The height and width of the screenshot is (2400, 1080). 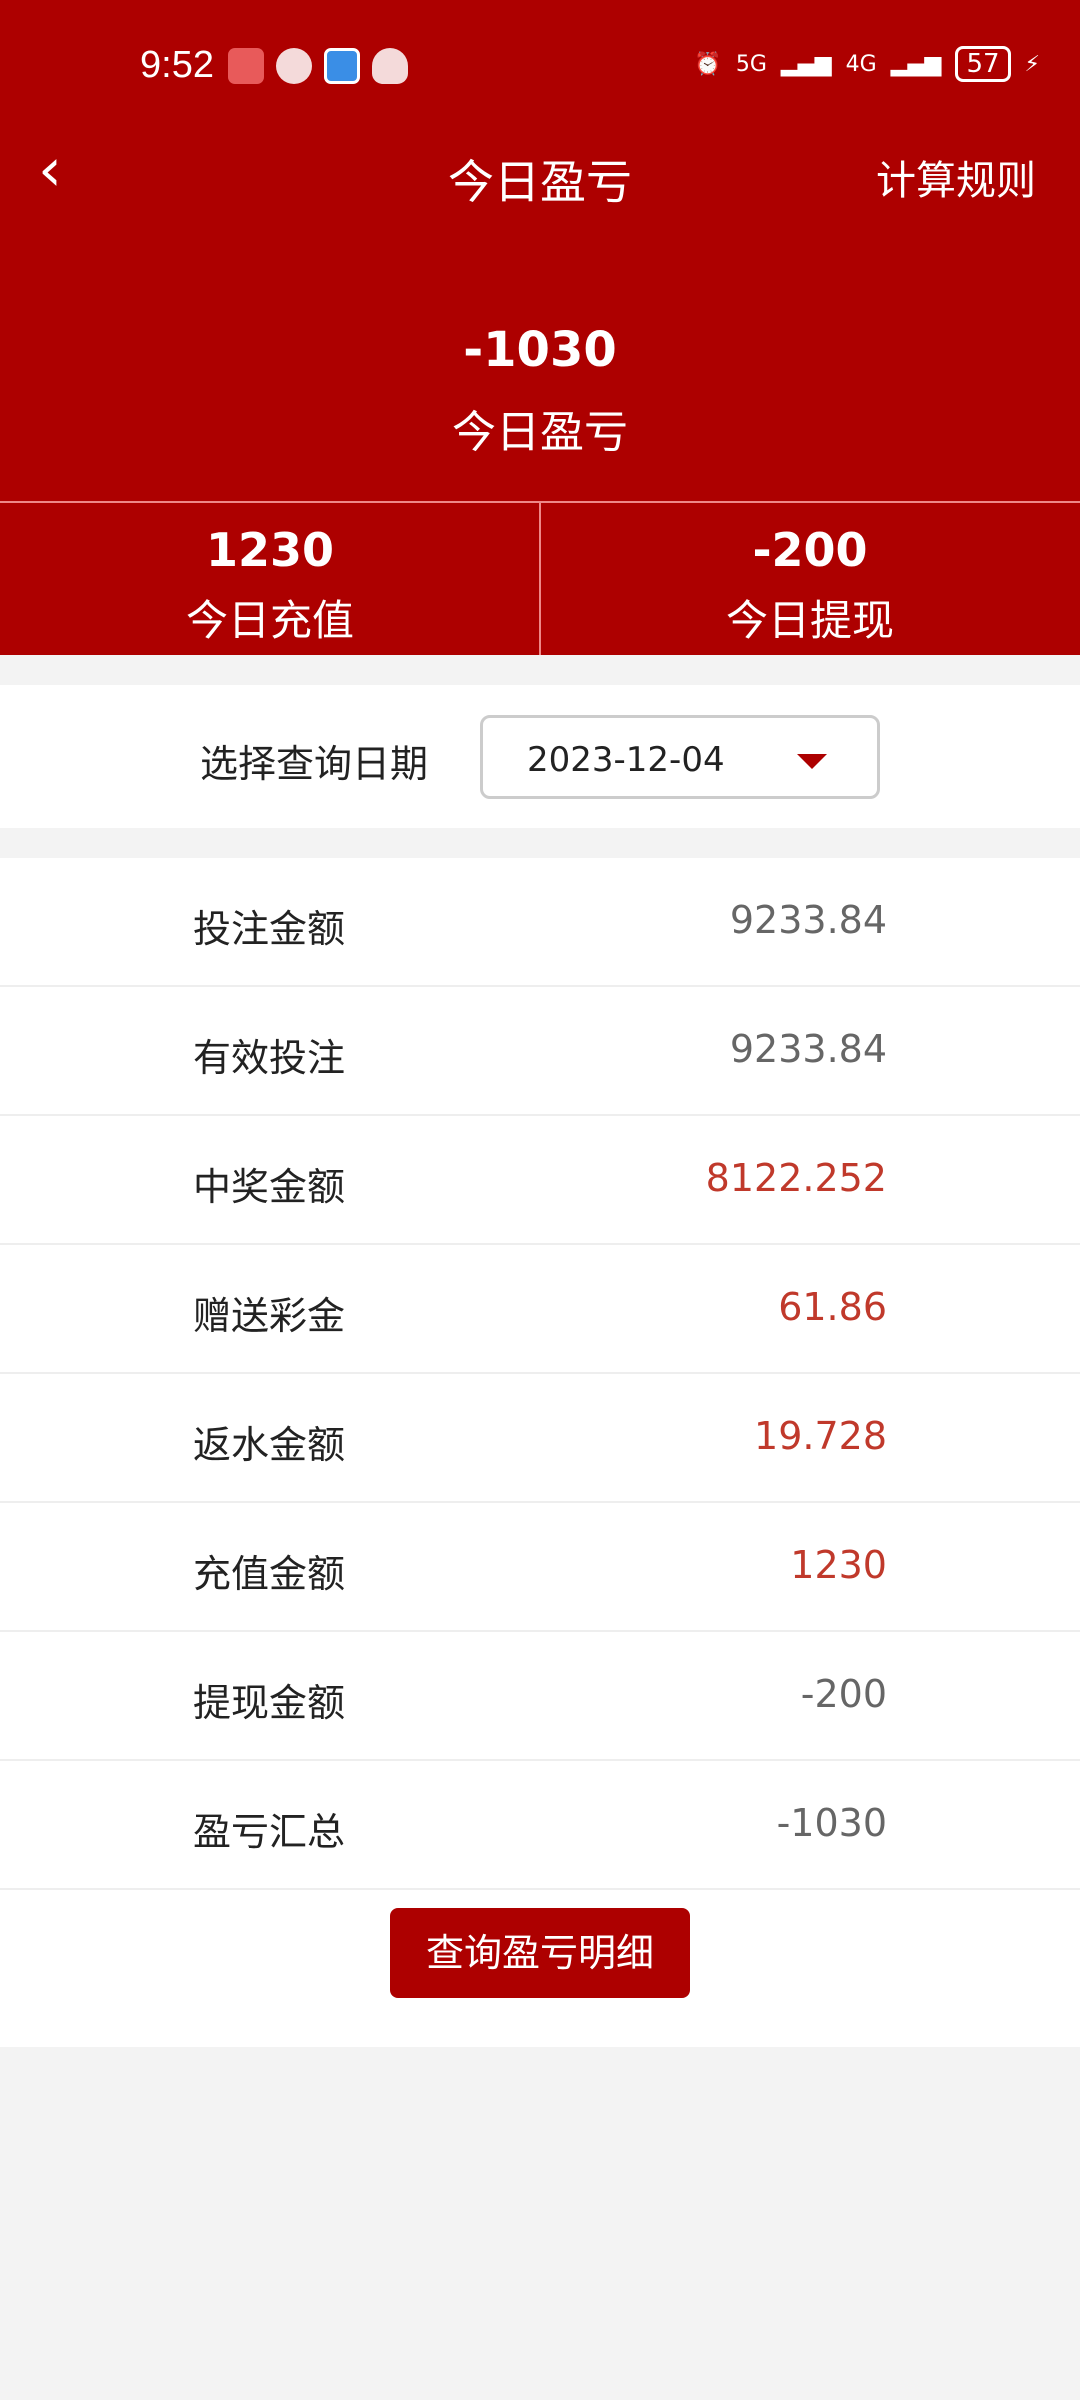 I want to click on status-bar: 9:52 ⏰ 5G ▂▄▆ 4G ▂▄▆ 57 ⚡, so click(x=540, y=65).